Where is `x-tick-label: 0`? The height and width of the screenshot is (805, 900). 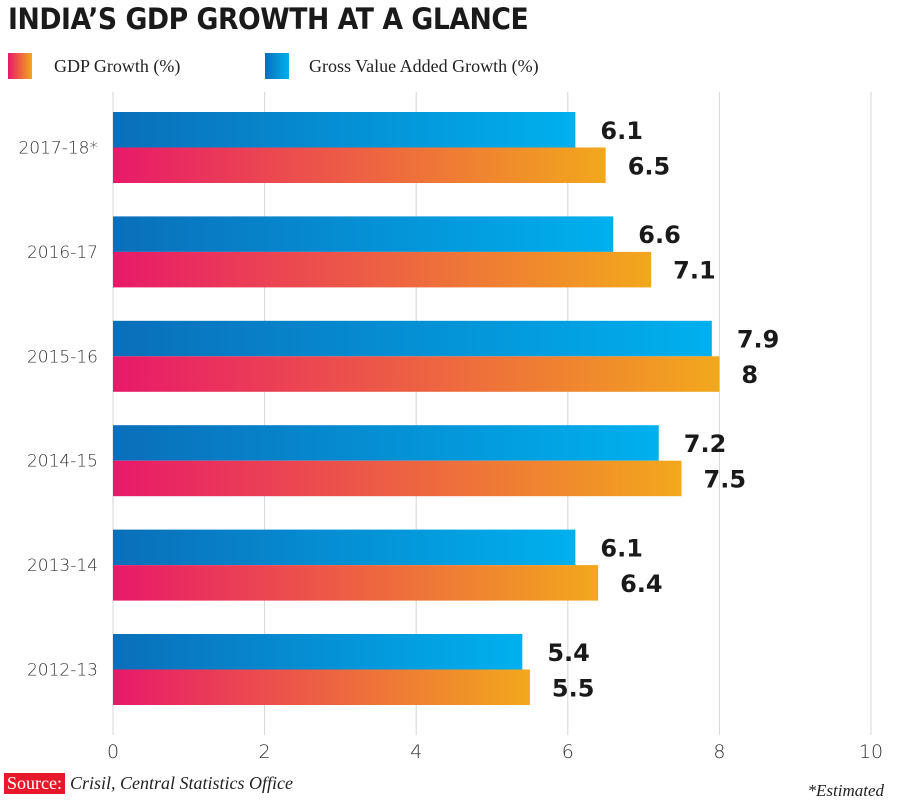
x-tick-label: 0 is located at coordinates (113, 752).